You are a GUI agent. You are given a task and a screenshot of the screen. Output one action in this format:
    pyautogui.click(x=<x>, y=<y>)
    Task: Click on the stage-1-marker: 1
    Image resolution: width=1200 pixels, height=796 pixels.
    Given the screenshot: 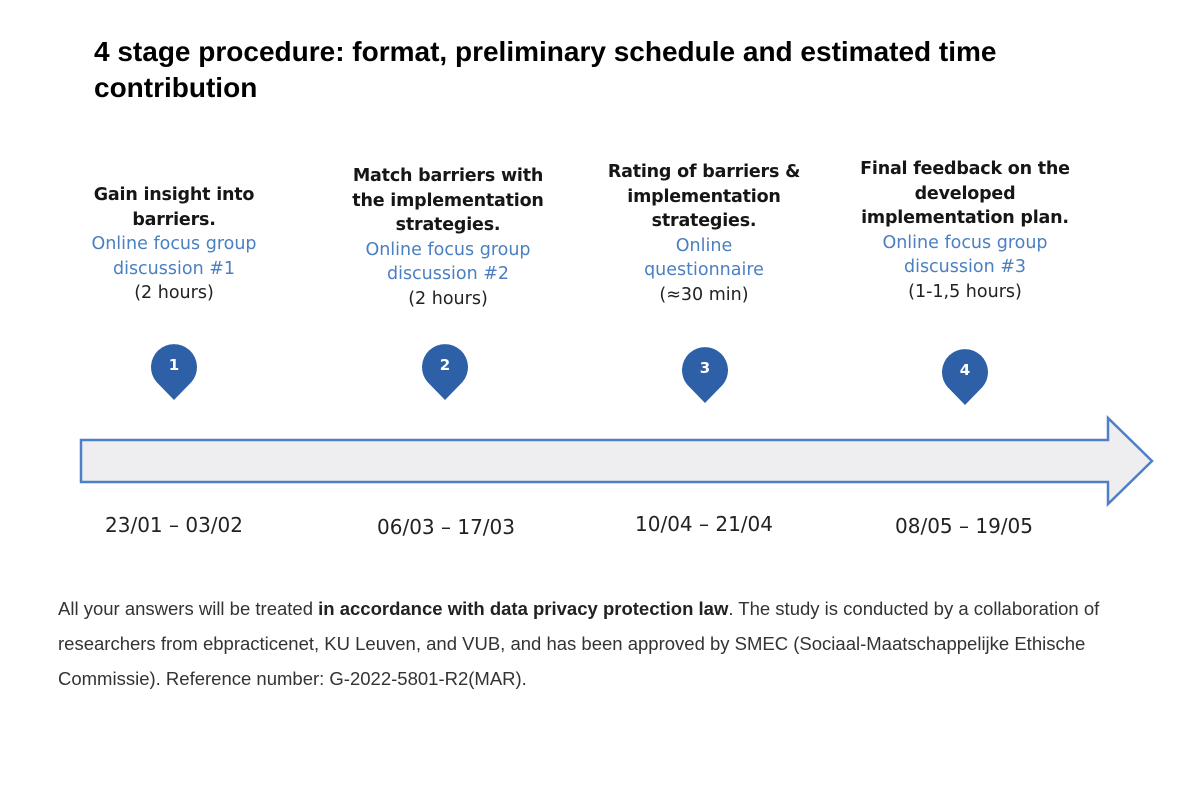 What is the action you would take?
    pyautogui.click(x=174, y=372)
    